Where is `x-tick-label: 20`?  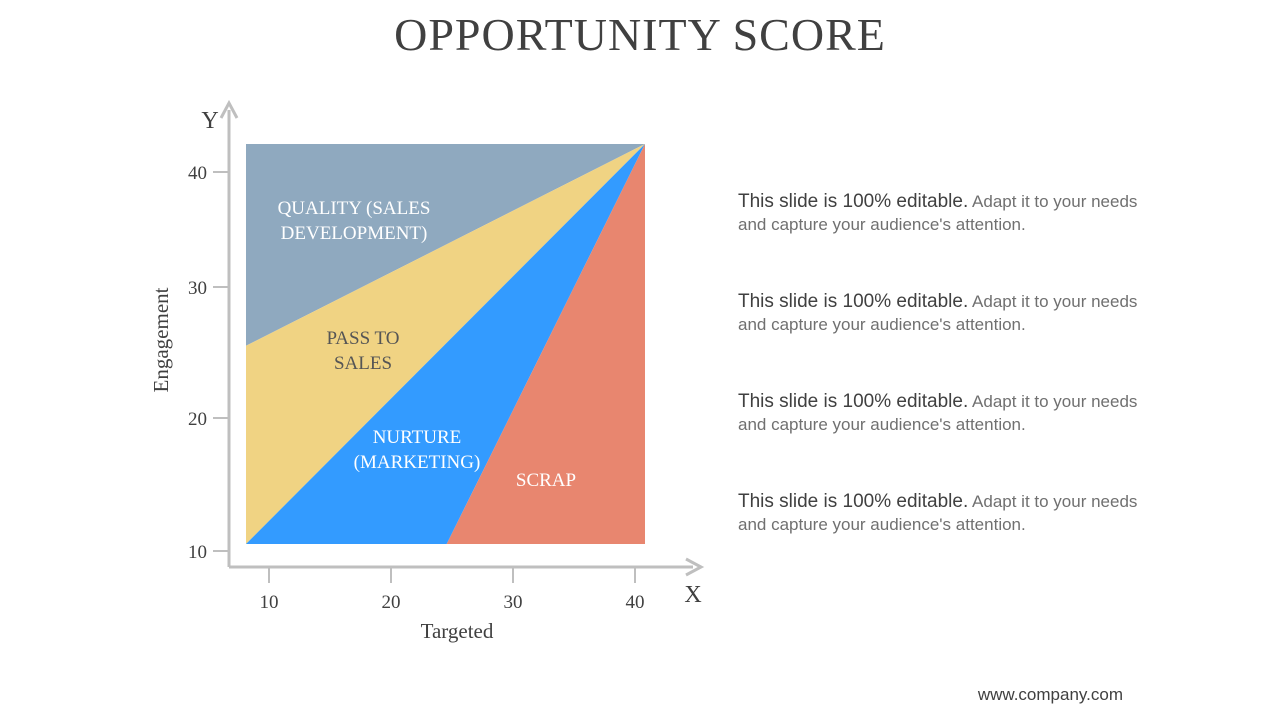
x-tick-label: 20 is located at coordinates (391, 602).